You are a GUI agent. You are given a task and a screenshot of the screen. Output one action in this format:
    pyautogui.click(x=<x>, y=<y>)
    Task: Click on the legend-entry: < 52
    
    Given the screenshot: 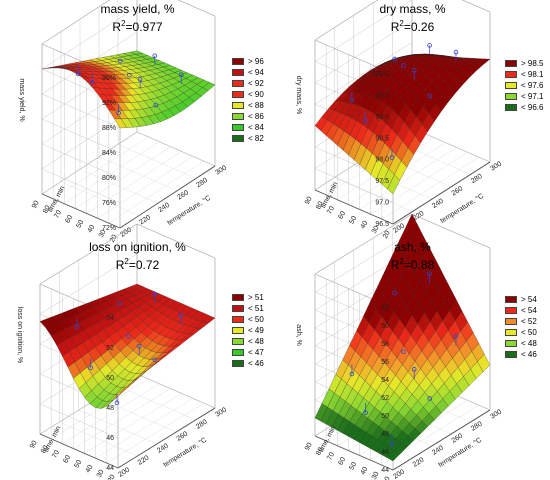 What is the action you would take?
    pyautogui.click(x=521, y=321)
    